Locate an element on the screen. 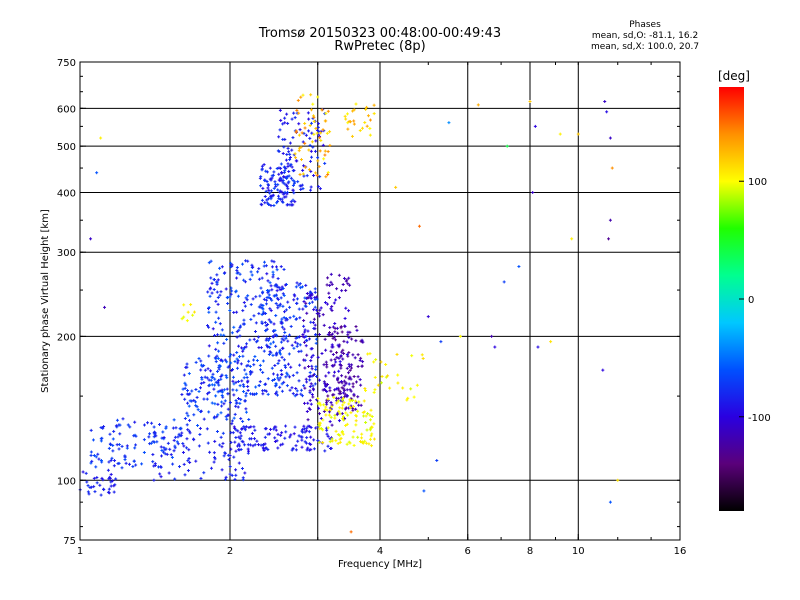 This screenshot has height=600, width=800. echo-point-s2-p28 is located at coordinates (504, 282).